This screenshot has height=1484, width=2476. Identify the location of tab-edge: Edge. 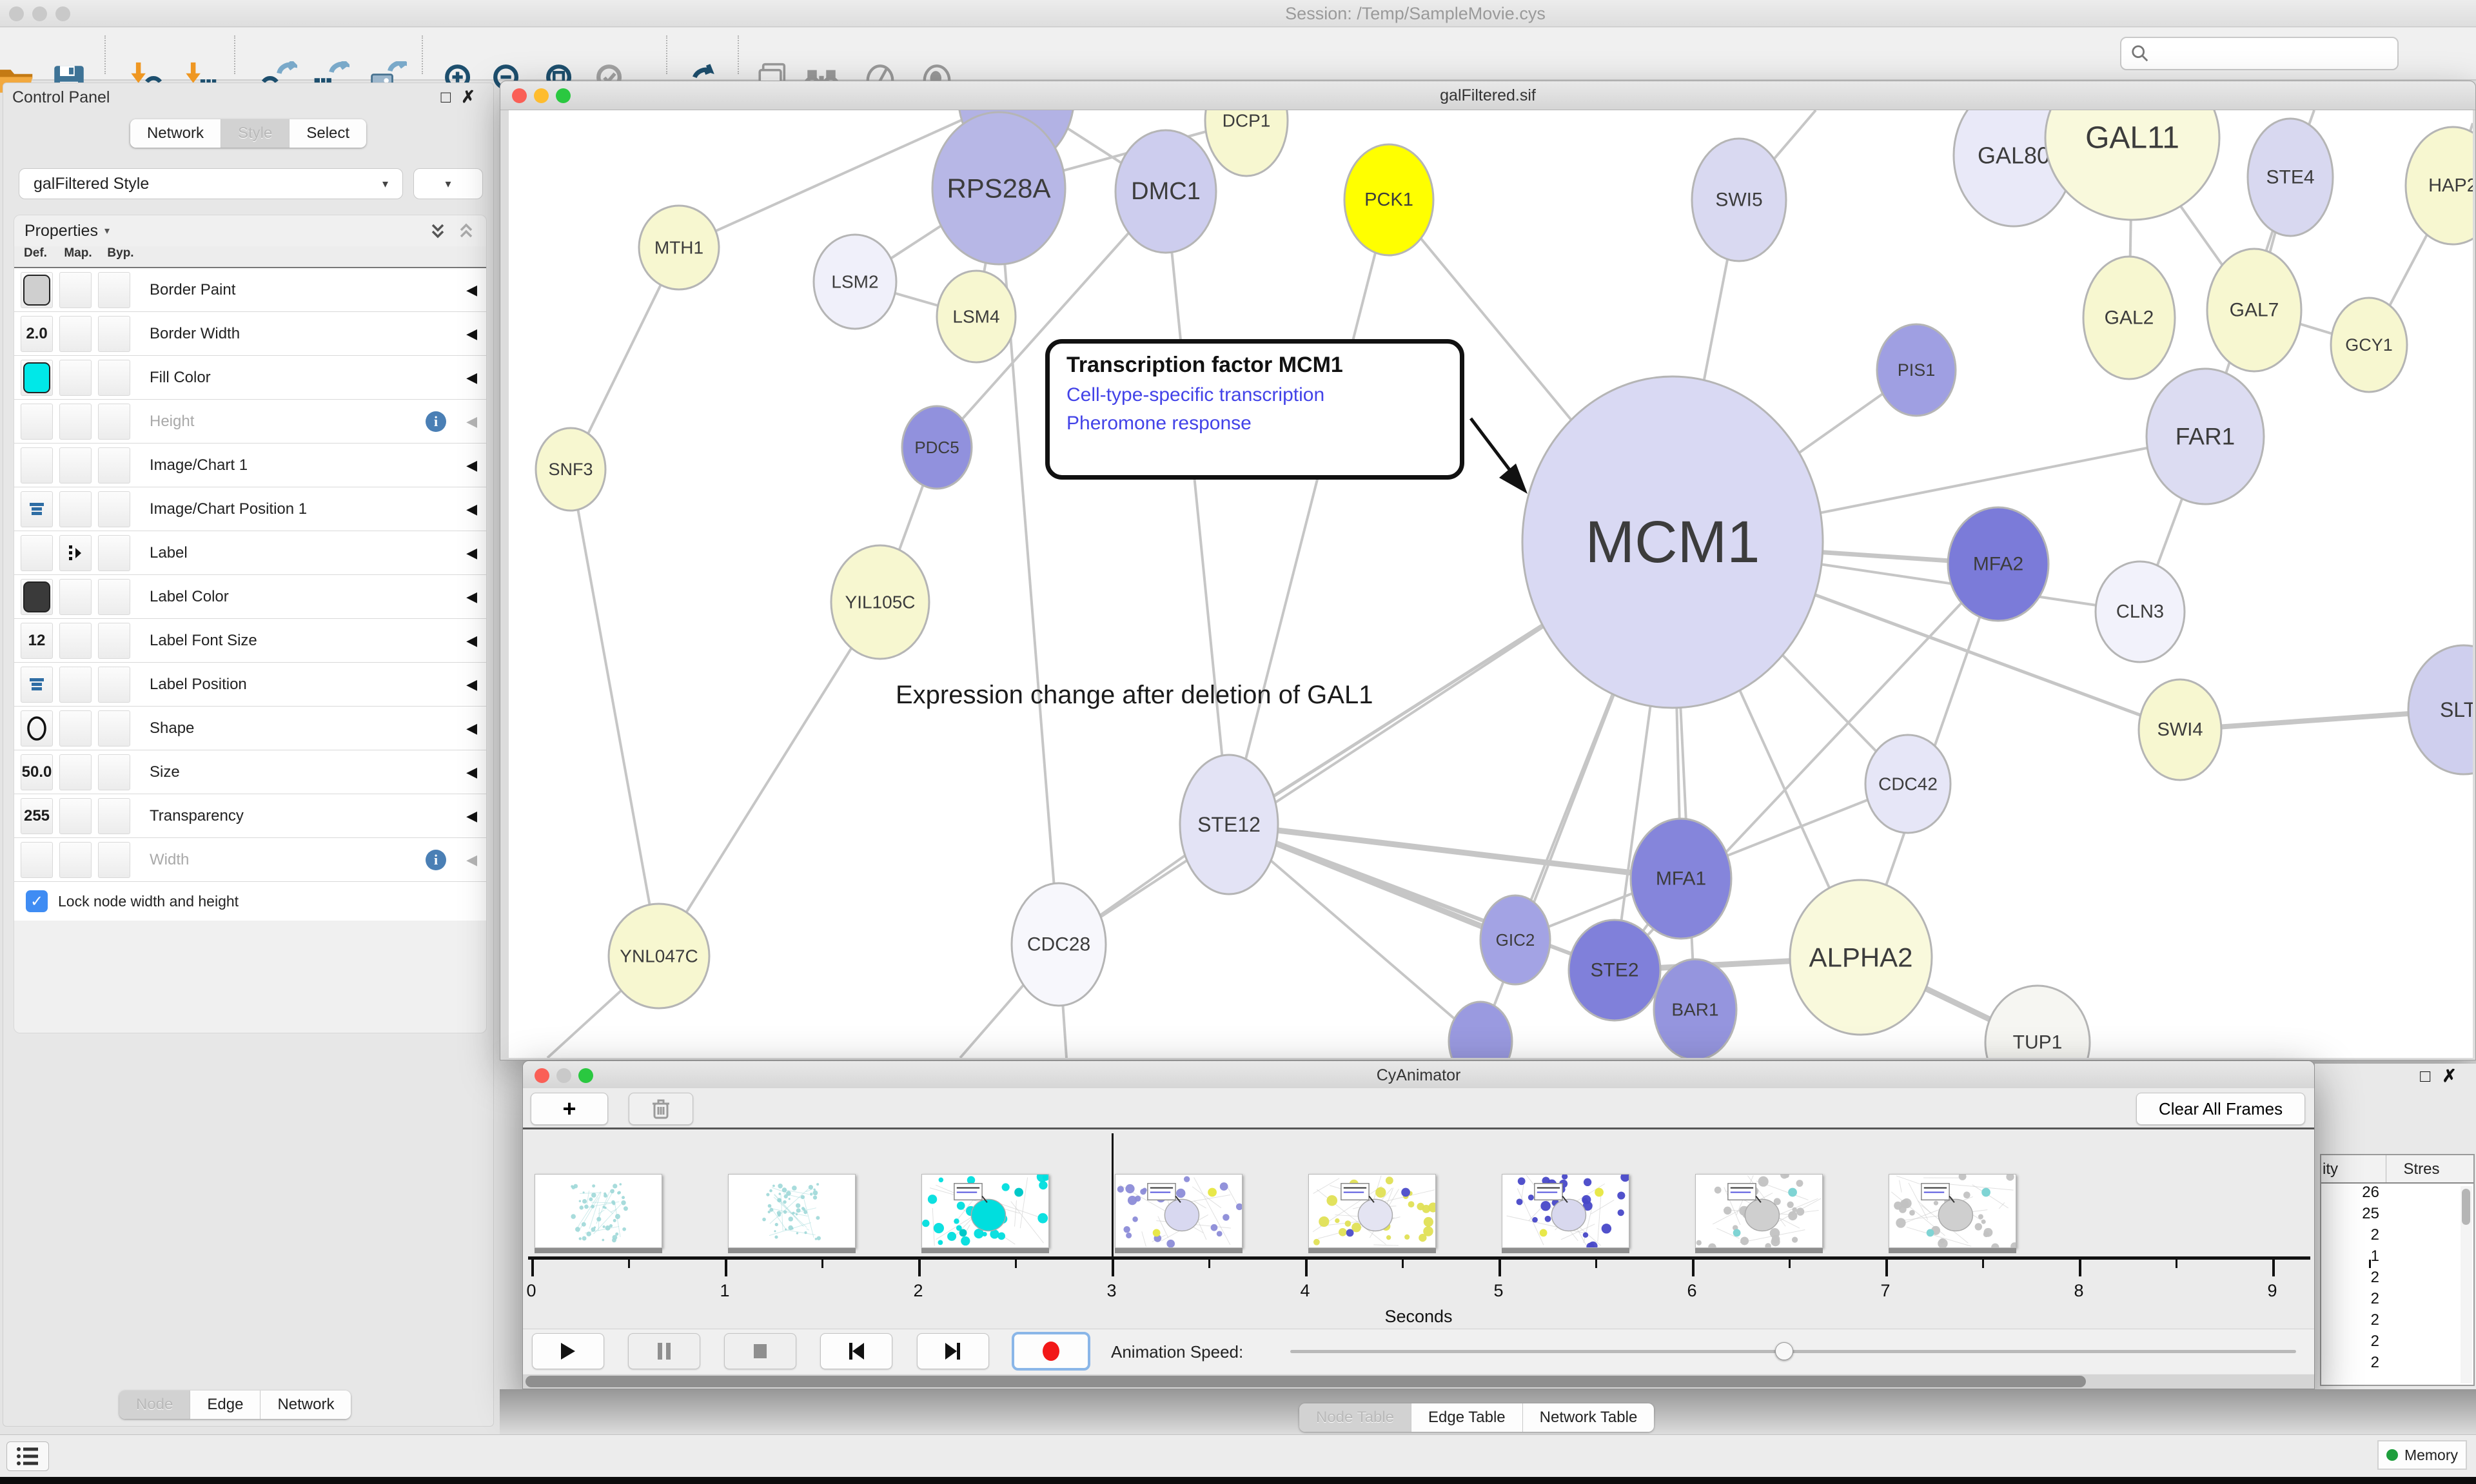
(225, 1405).